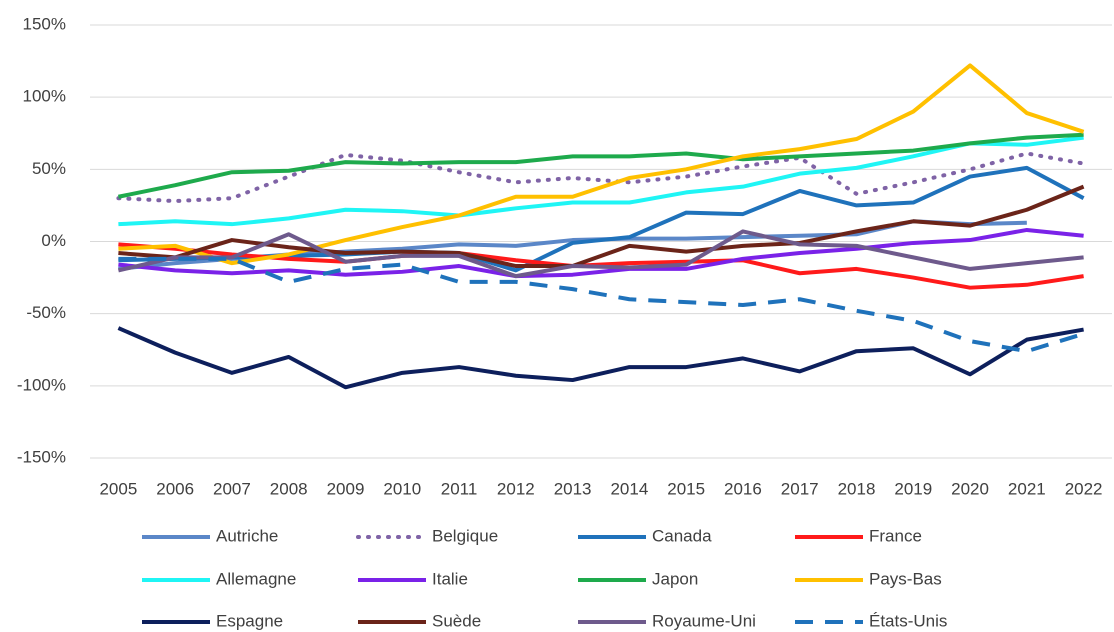  What do you see at coordinates (629, 488) in the screenshot?
I see `x-tick-label: 2014` at bounding box center [629, 488].